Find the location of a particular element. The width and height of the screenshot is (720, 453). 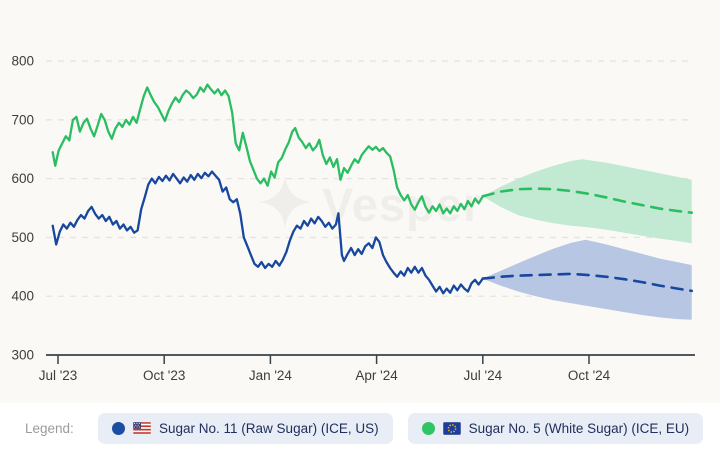

legend-item-white-sugar-eu: Sugar No. 5 (White Sugar) (ICE, EU) is located at coordinates (555, 428).